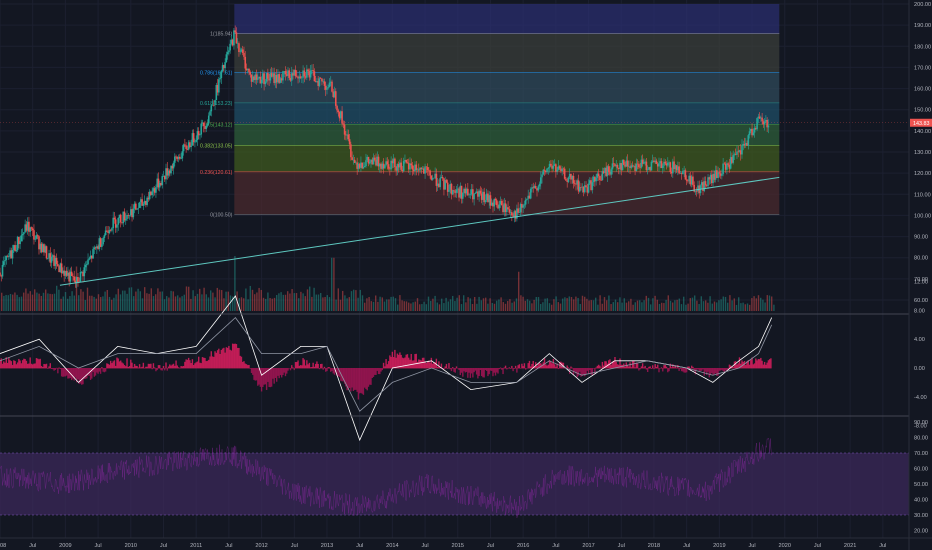 Image resolution: width=932 pixels, height=550 pixels. Describe the element at coordinates (621, 546) in the screenshot. I see `time-tick-label: Jul` at that location.